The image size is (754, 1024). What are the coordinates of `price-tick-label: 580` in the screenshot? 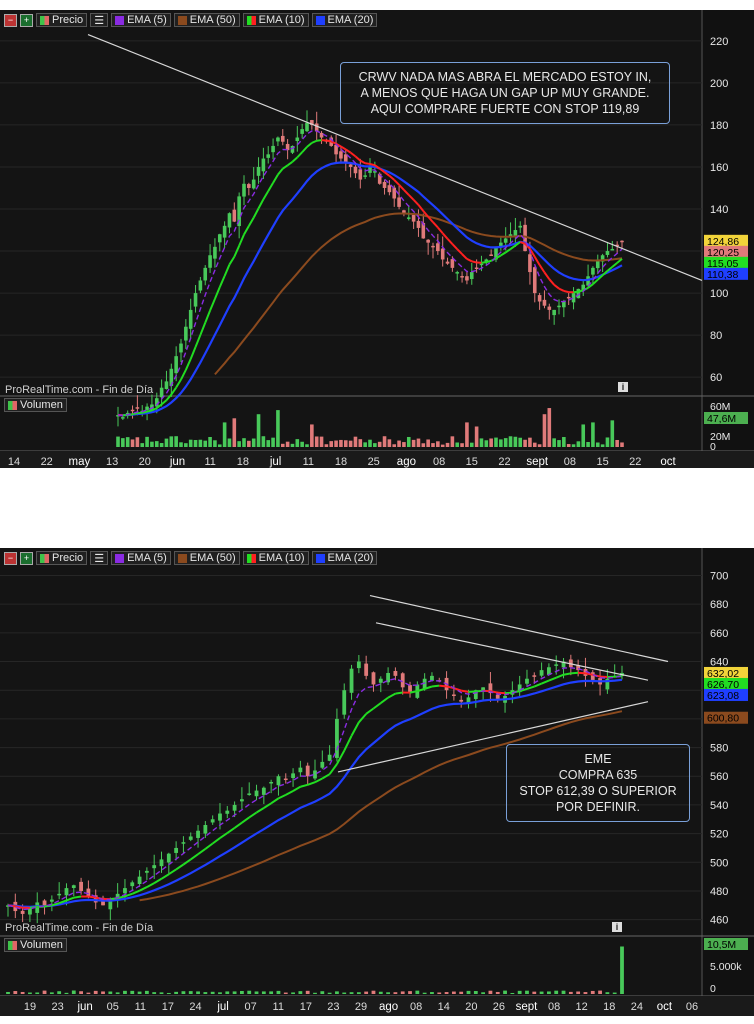 It's located at (719, 749).